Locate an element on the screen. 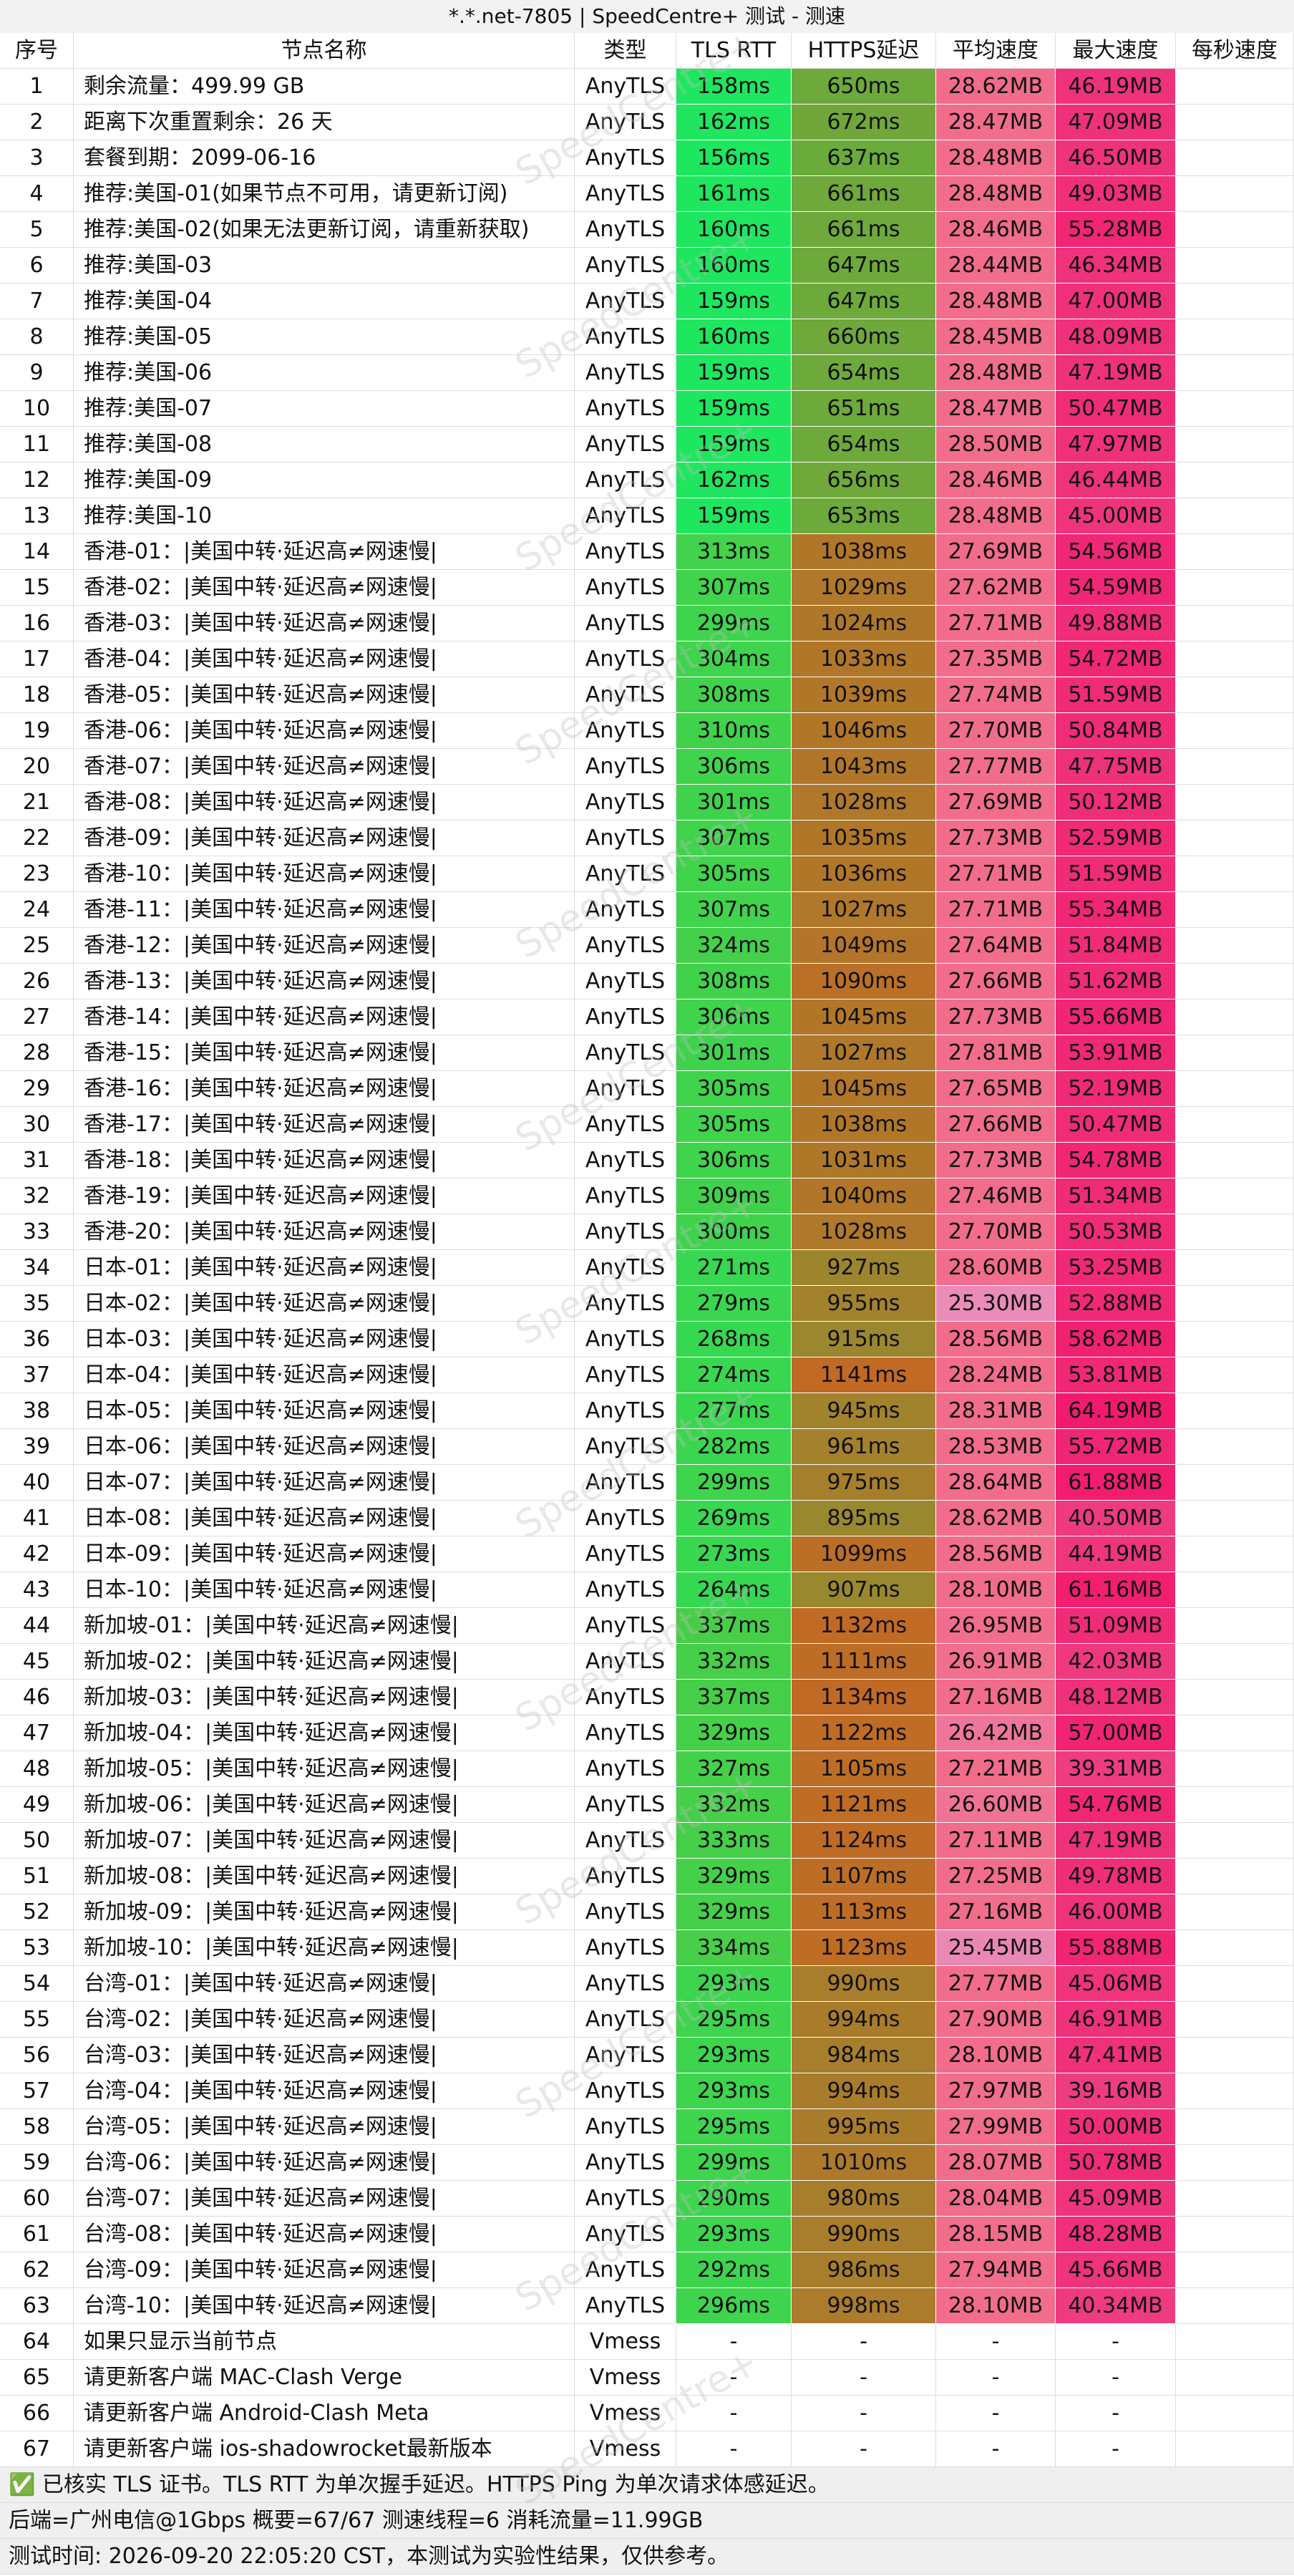  node-name: 新加坡-01：|美国中转·延迟高≠网速慢| is located at coordinates (324, 1626).